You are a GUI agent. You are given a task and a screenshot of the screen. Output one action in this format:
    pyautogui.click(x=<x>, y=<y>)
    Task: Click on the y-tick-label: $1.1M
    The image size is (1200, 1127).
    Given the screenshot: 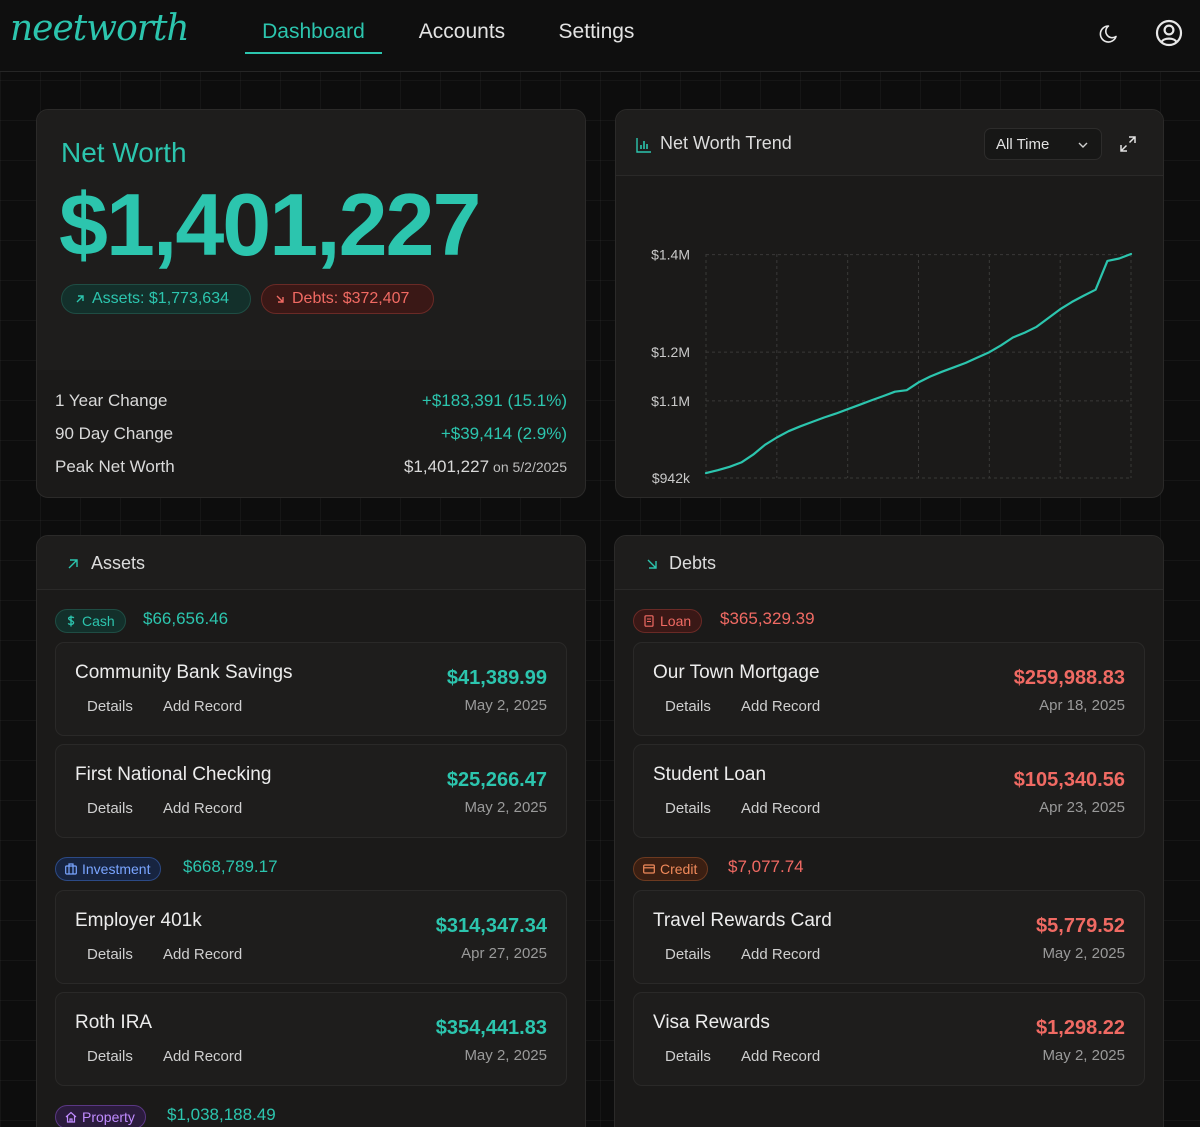 What is the action you would take?
    pyautogui.click(x=670, y=401)
    